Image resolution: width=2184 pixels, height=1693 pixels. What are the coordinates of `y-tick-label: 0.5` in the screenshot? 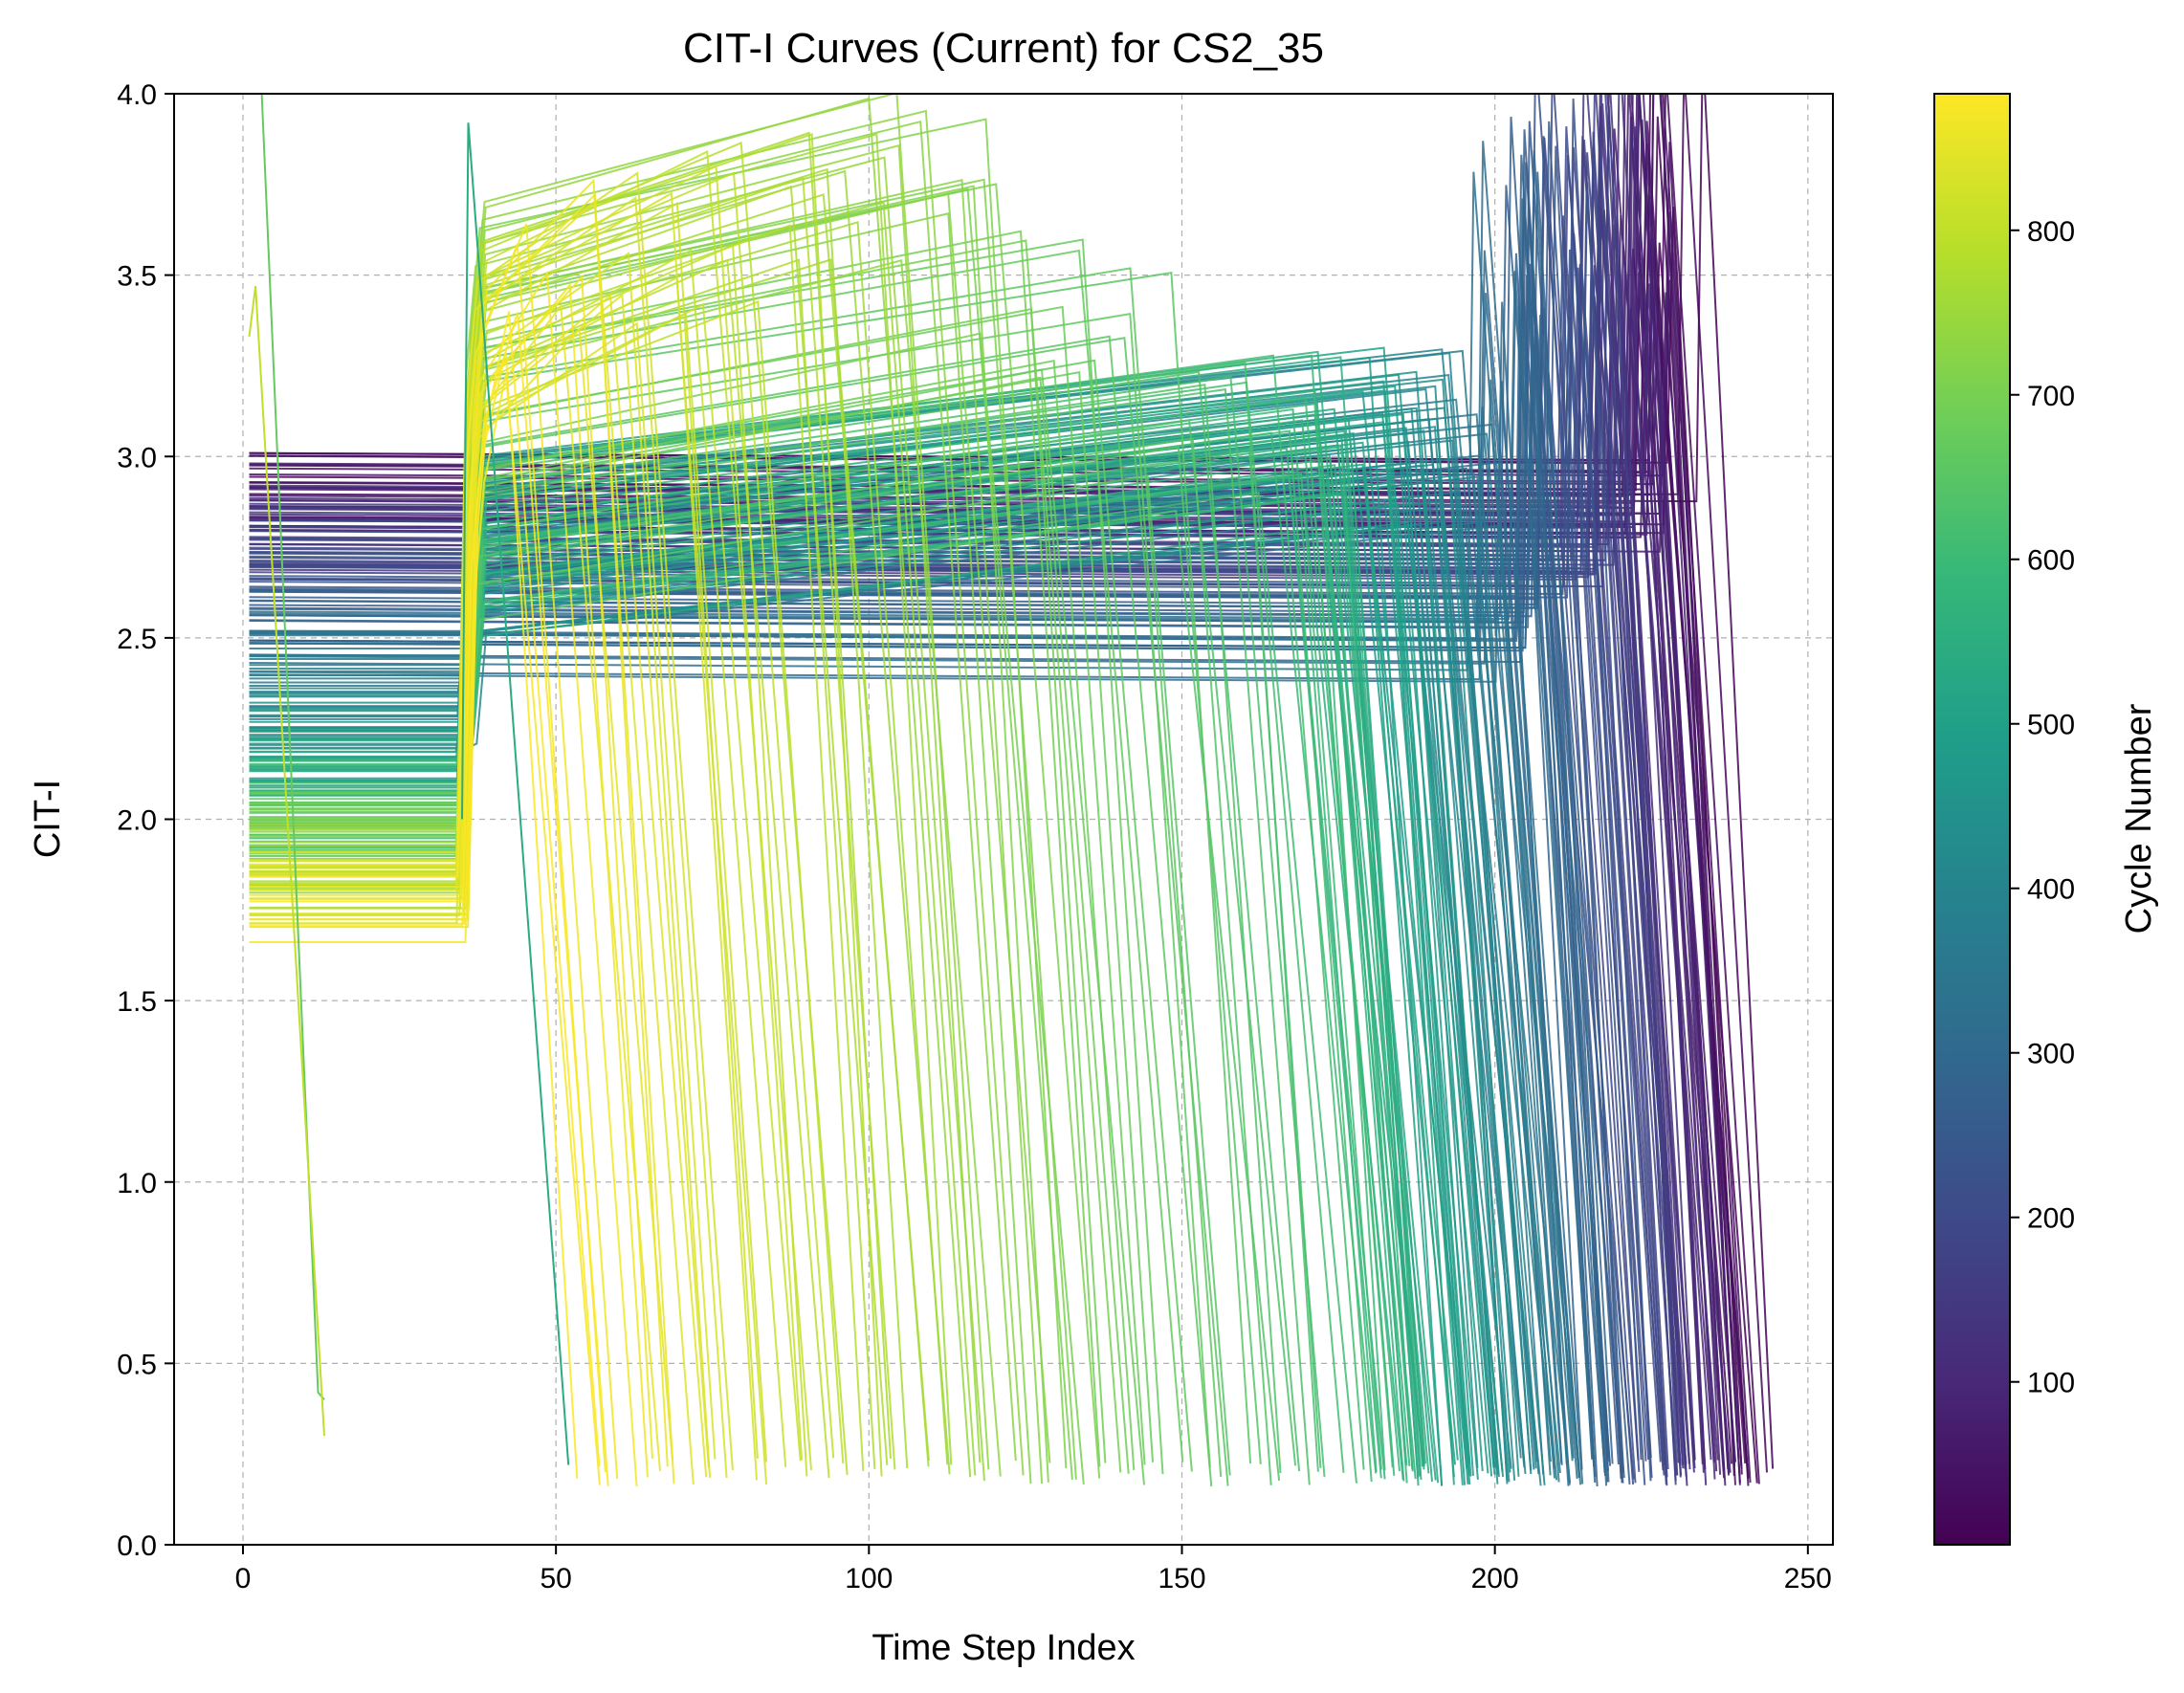 It's located at (137, 1364).